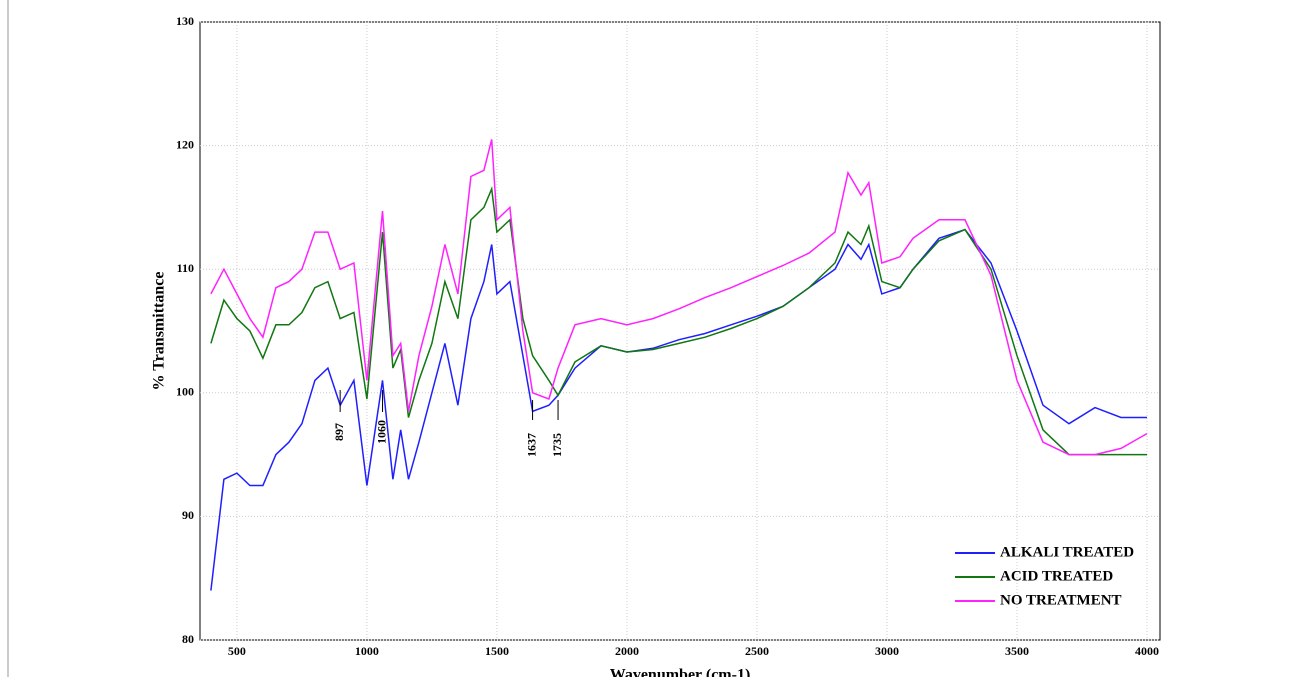 The height and width of the screenshot is (677, 1295). What do you see at coordinates (185, 21) in the screenshot?
I see `y-tick-label: 130` at bounding box center [185, 21].